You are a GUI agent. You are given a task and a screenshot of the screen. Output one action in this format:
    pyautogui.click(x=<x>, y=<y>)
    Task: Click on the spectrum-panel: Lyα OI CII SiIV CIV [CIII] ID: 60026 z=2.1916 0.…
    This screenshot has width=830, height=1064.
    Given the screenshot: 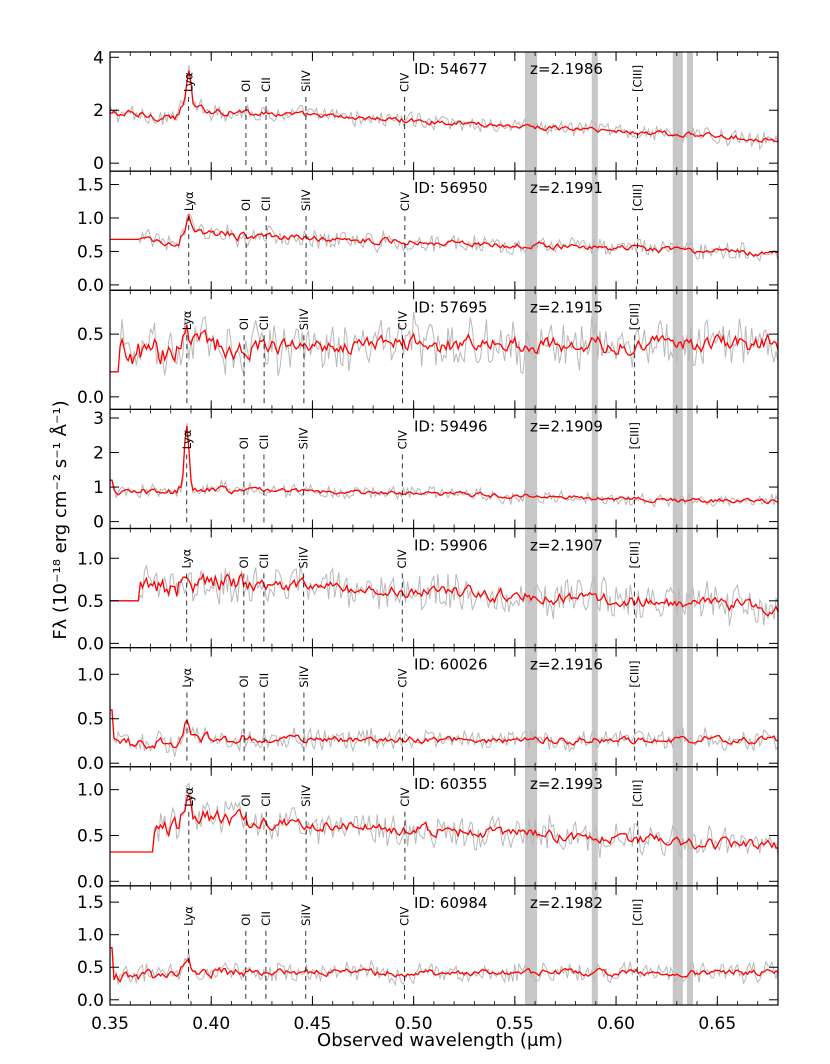 What is the action you would take?
    pyautogui.click(x=428, y=710)
    